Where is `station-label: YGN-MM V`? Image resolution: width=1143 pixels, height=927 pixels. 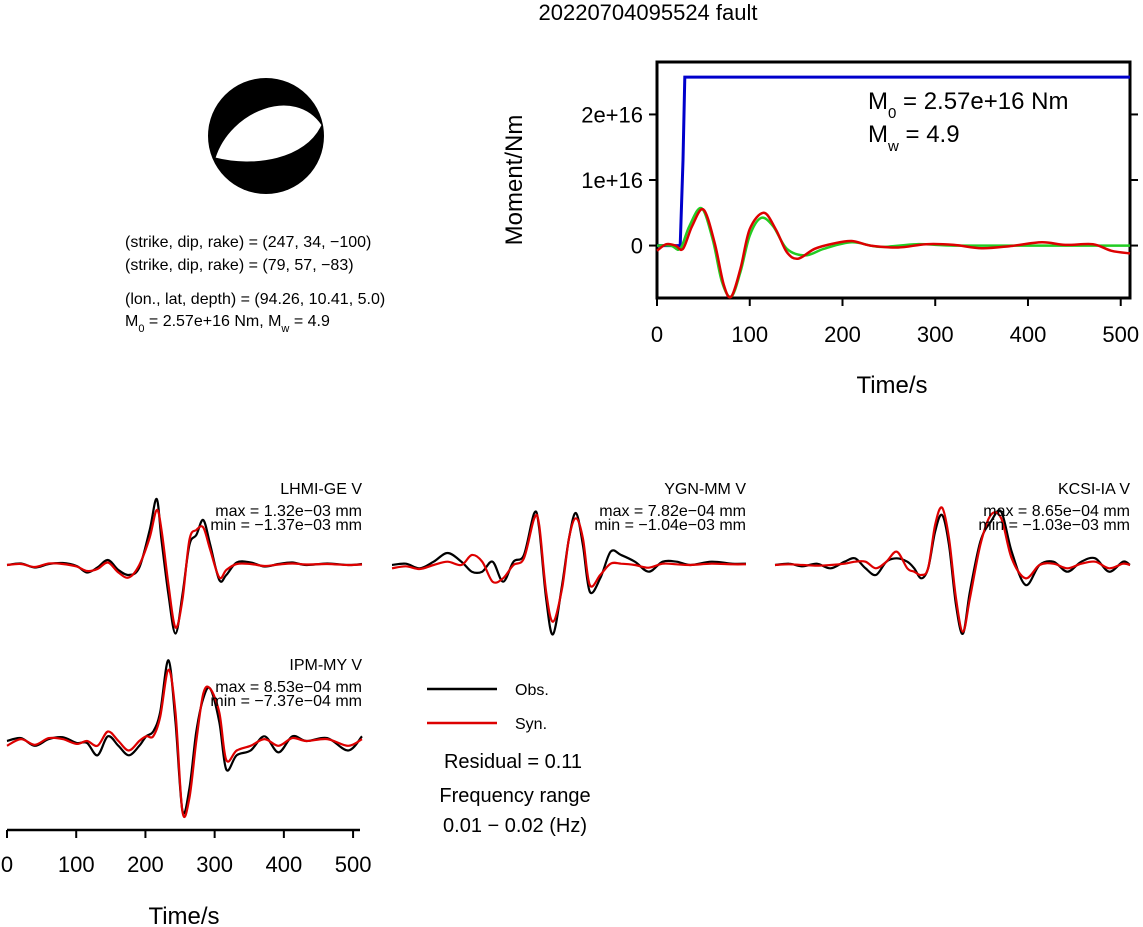 station-label: YGN-MM V is located at coordinates (705, 489).